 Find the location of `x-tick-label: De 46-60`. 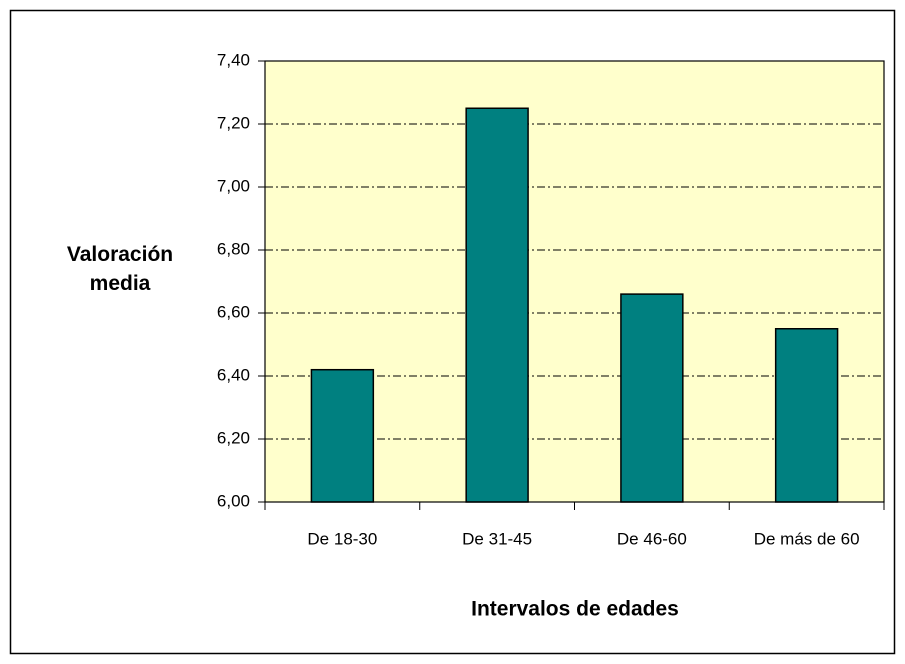

x-tick-label: De 46-60 is located at coordinates (652, 538).